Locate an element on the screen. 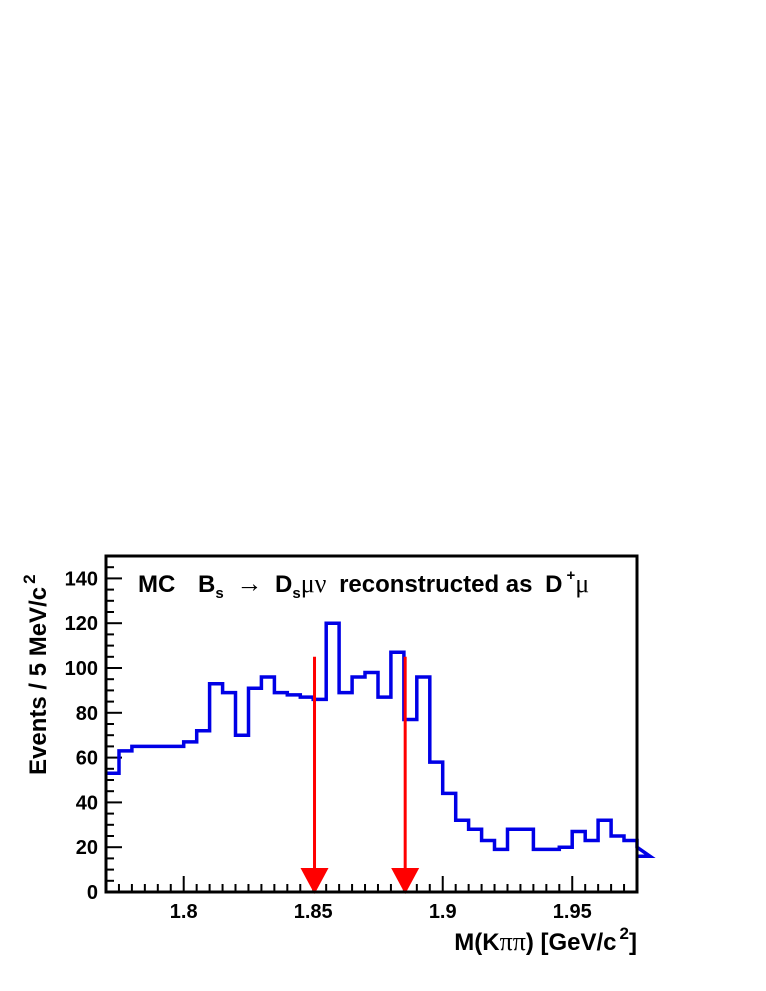 This screenshot has height=991, width=766. y-tick-label: 140 is located at coordinates (81, 579).